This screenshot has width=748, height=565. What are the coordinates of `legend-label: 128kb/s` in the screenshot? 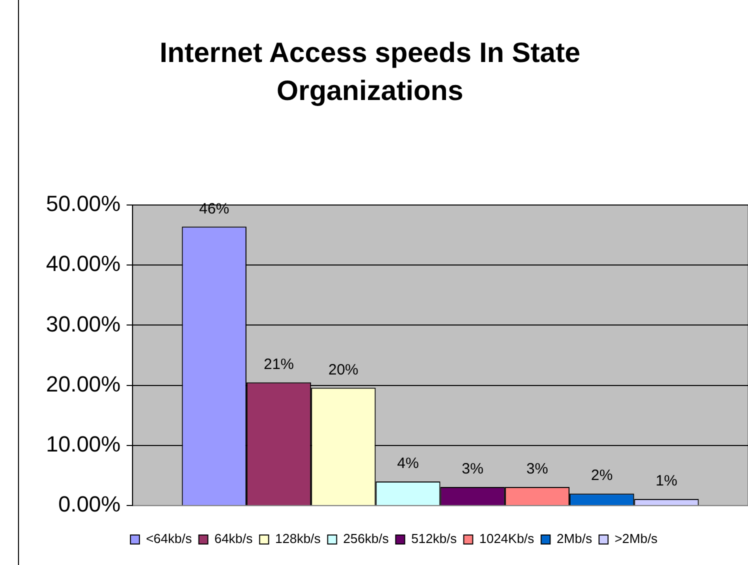 It's located at (298, 538).